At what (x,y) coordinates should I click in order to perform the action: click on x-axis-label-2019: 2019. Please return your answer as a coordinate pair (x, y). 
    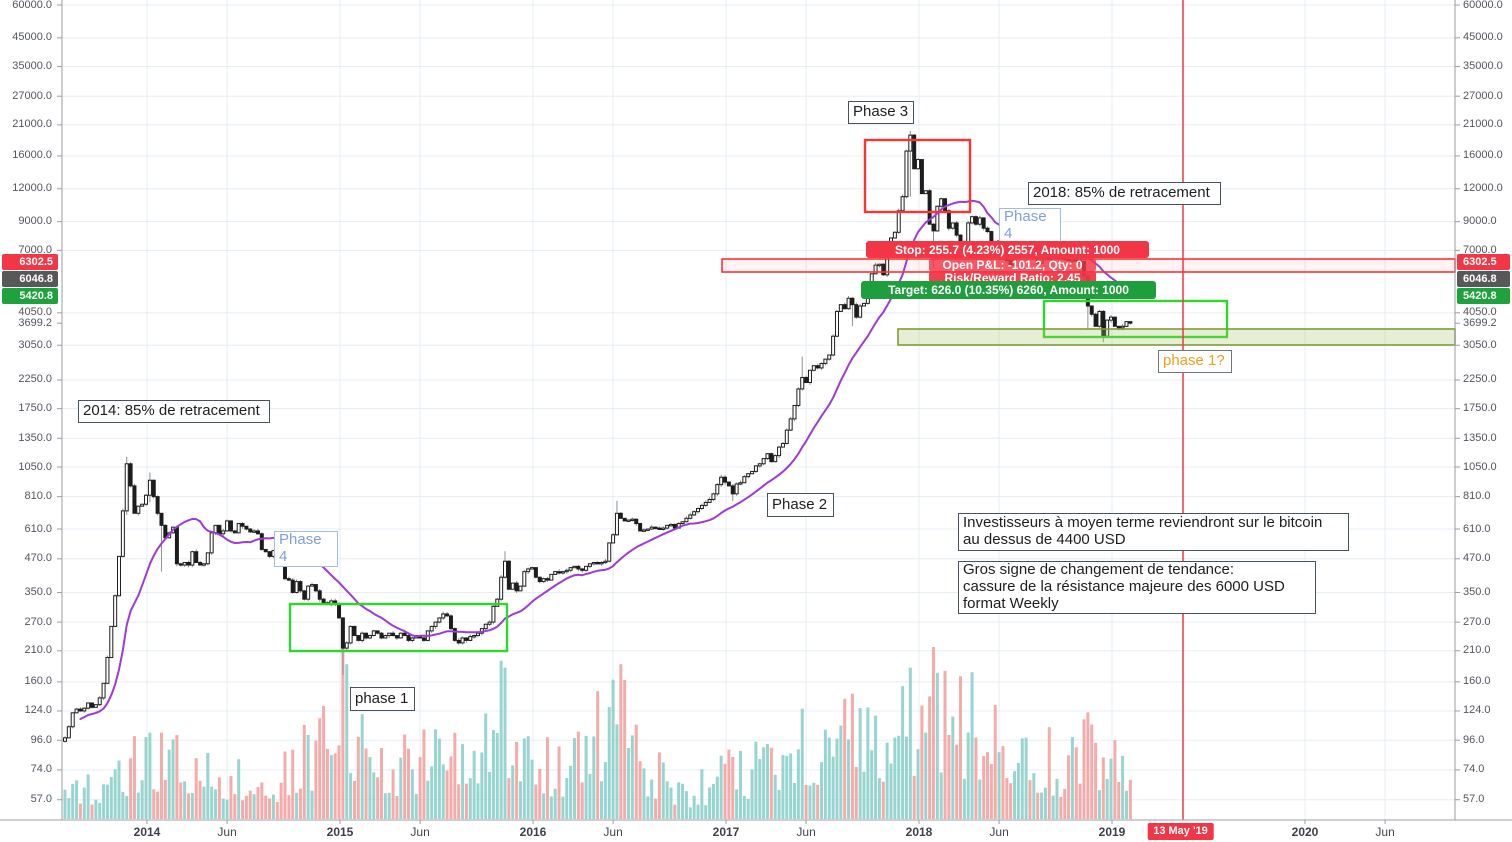
    Looking at the image, I should click on (1112, 832).